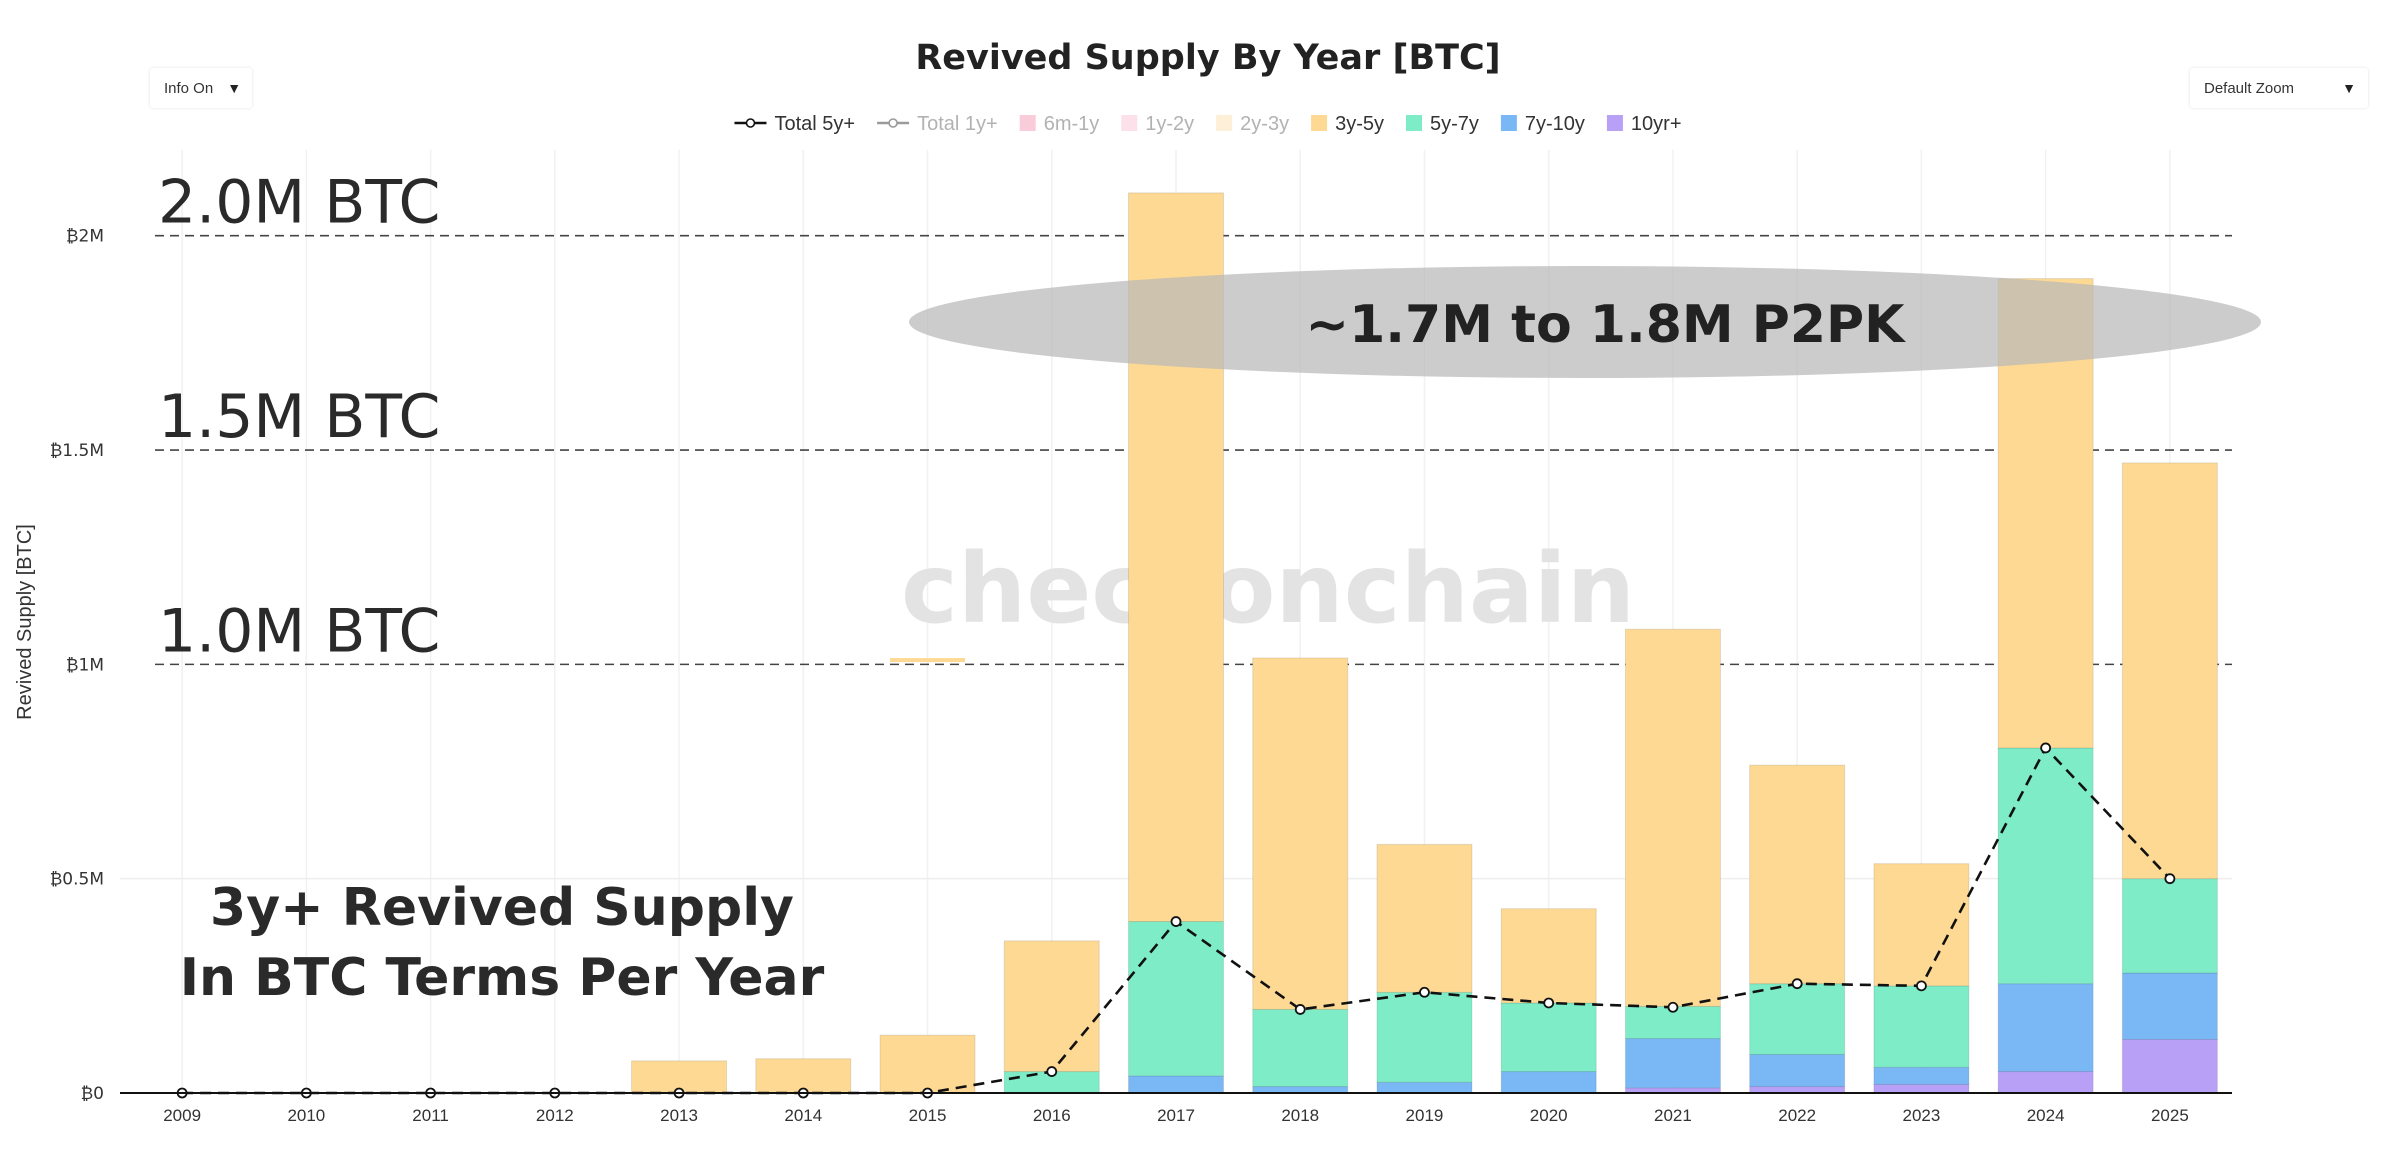  I want to click on x-tick-label: 2025, so click(2170, 1115).